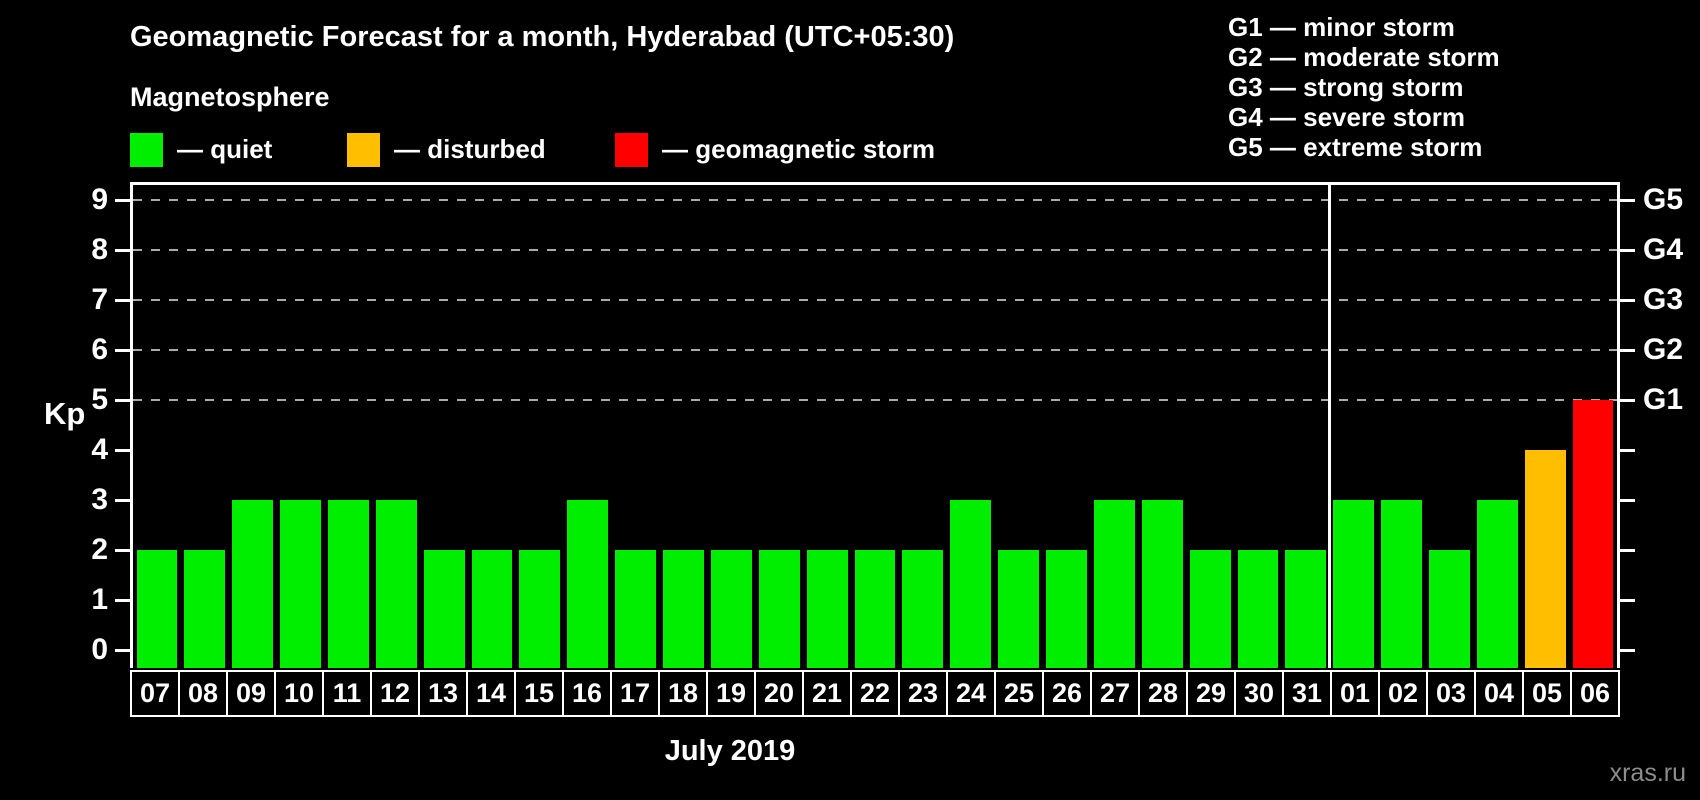 This screenshot has width=1700, height=800. I want to click on day-label: 18, so click(683, 693).